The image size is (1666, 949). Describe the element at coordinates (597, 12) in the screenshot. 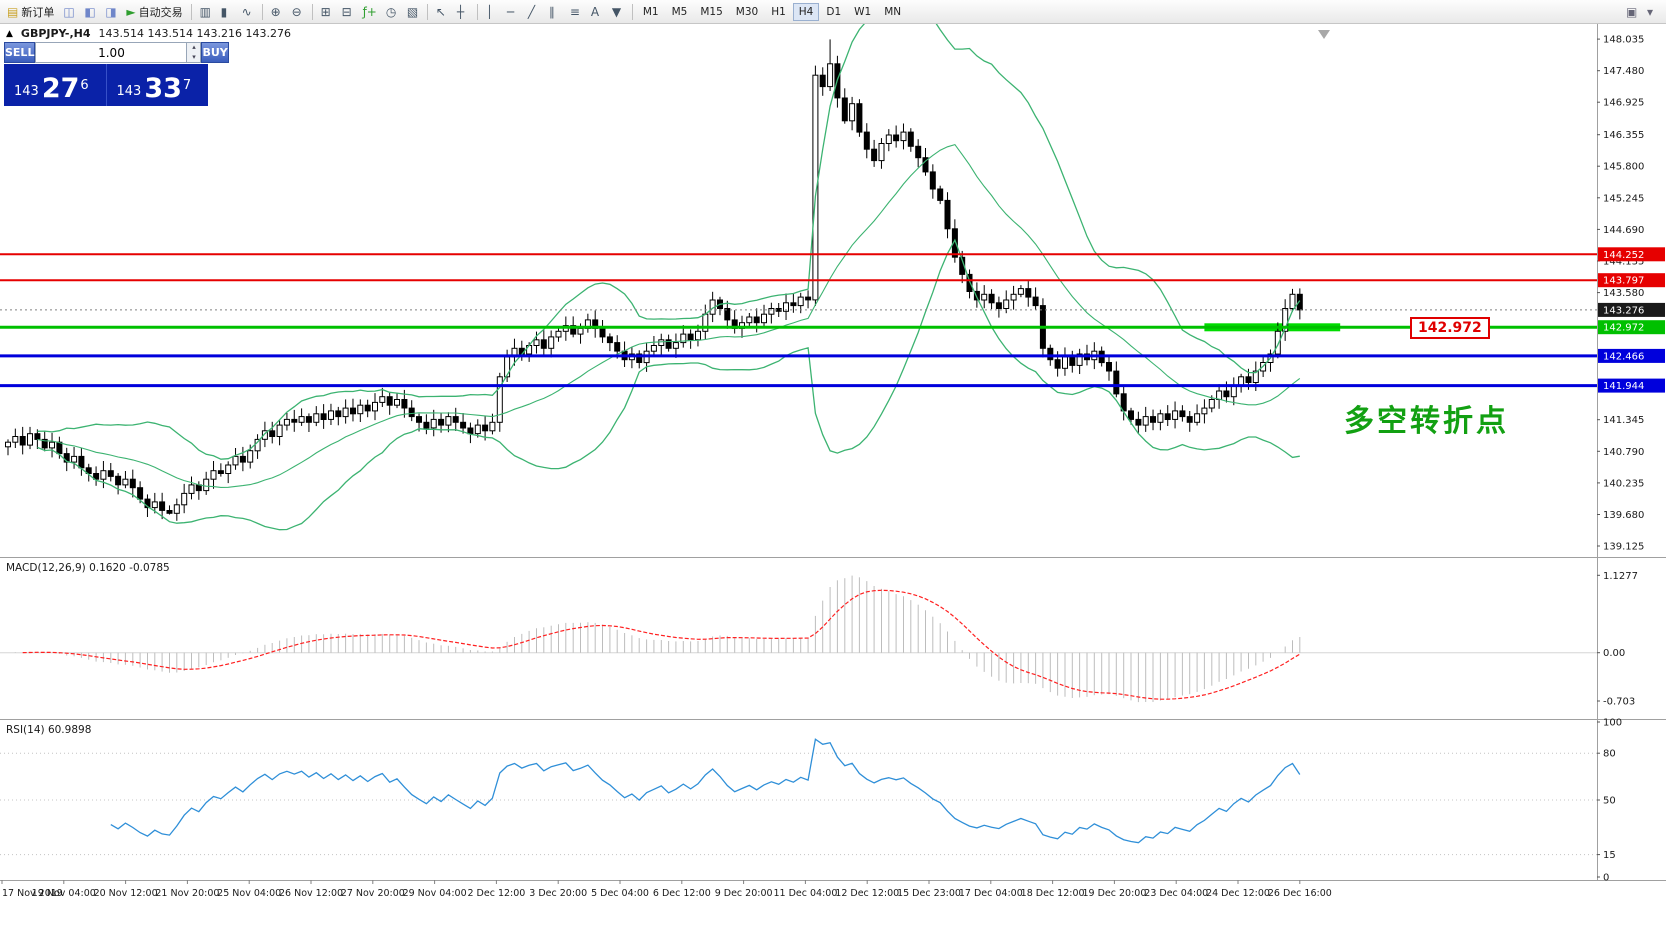

I see `text-label-button: A` at that location.